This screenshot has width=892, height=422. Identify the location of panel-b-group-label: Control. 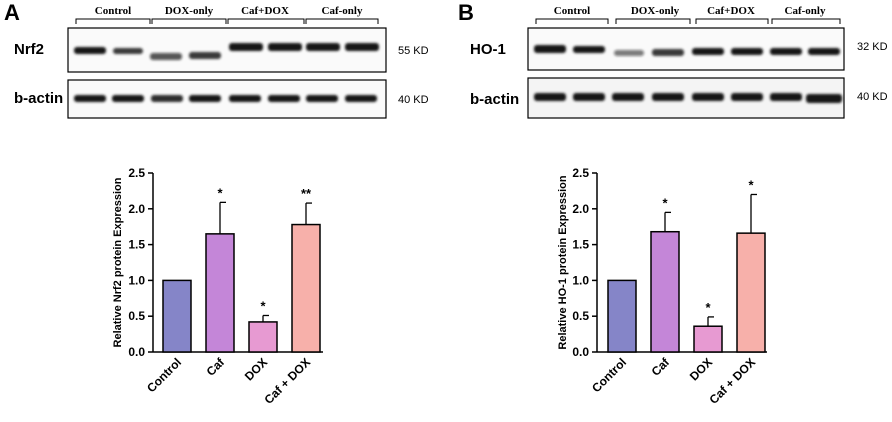
(572, 11).